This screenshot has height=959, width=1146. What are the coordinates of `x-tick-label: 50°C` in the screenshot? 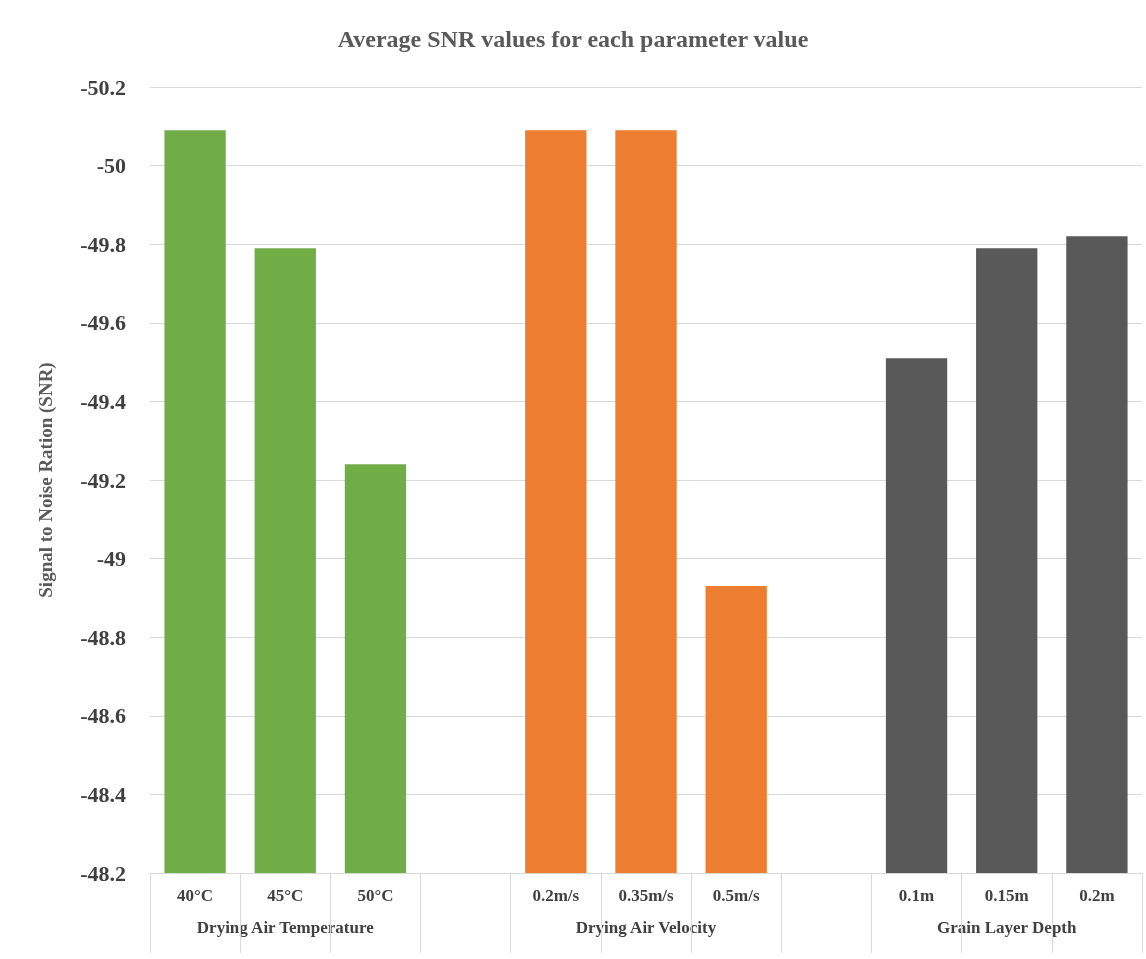 It's located at (375, 895).